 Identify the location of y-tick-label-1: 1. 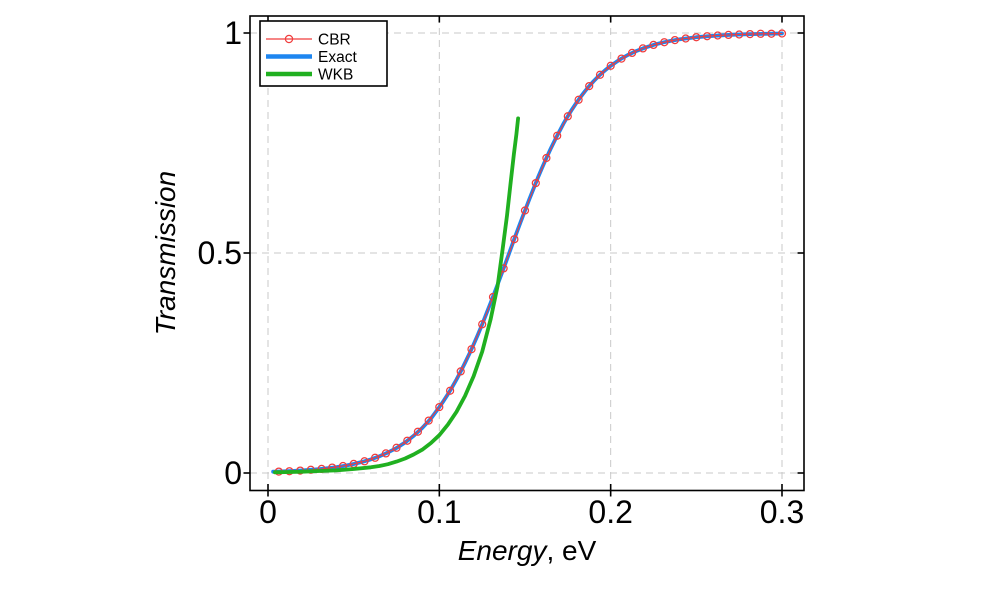
(233, 33).